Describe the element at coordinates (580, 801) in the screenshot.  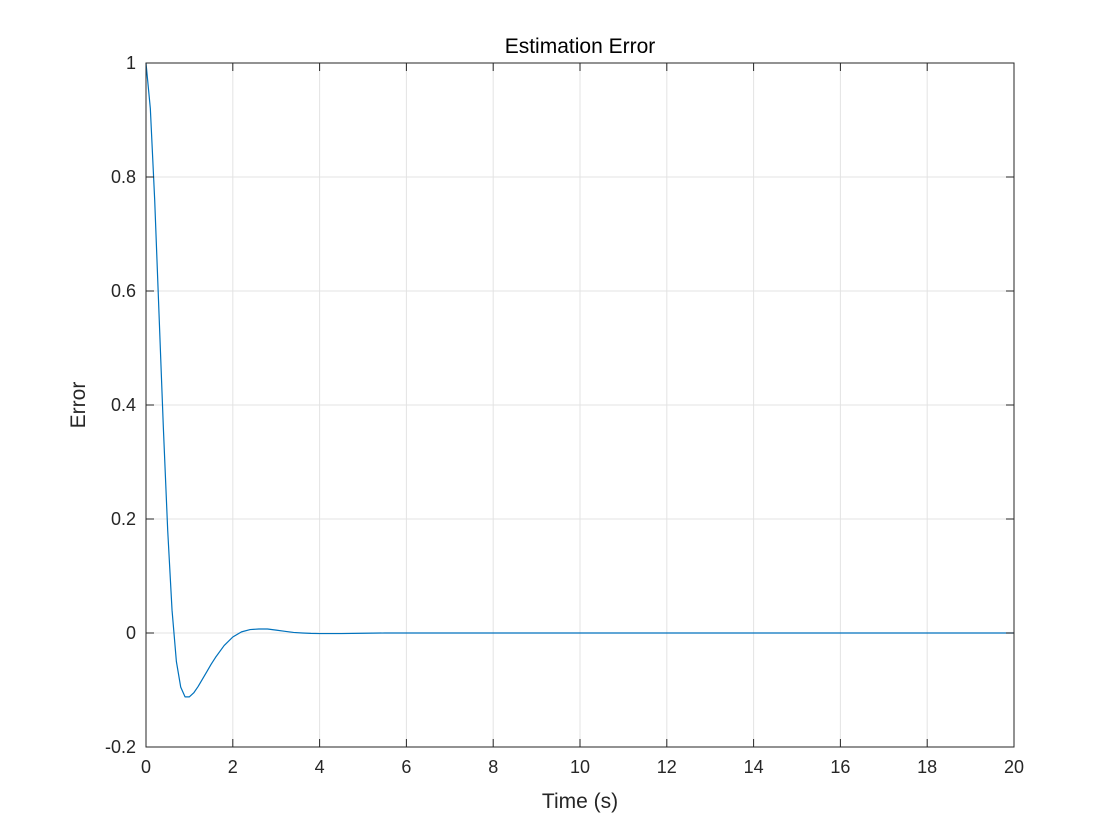
I see `x-axis-label: Time (s)` at that location.